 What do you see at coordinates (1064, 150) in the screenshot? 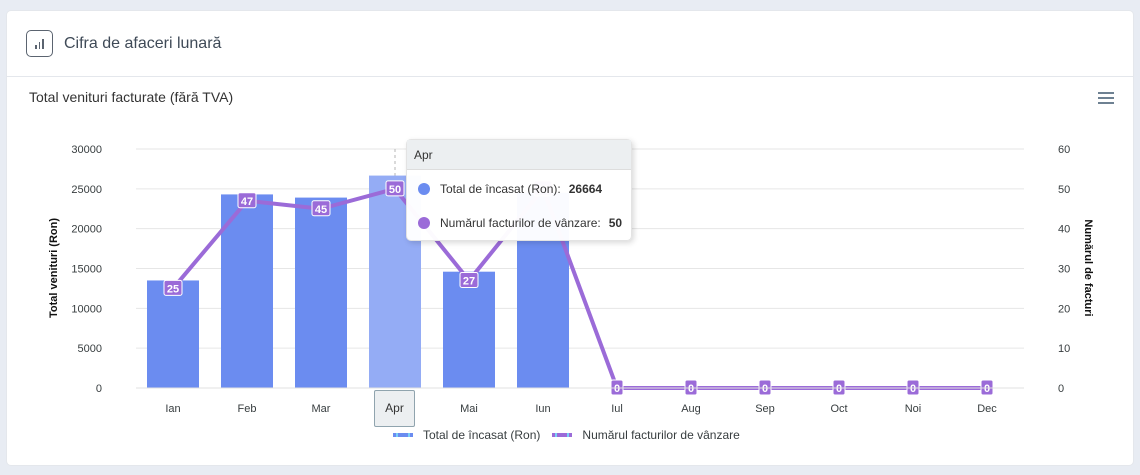
I see `y2-tick-label: 60` at bounding box center [1064, 150].